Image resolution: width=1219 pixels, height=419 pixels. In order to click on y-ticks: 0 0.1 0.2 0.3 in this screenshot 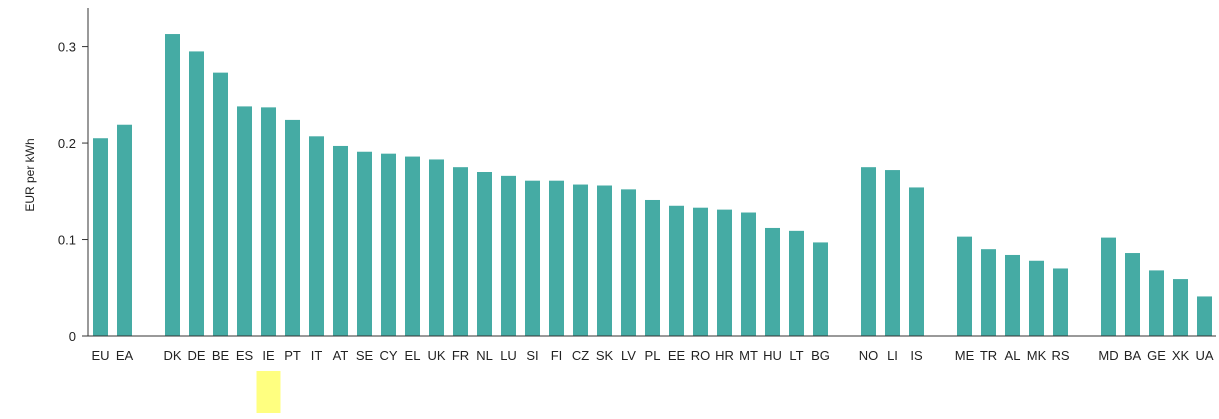, I will do `click(73, 192)`.